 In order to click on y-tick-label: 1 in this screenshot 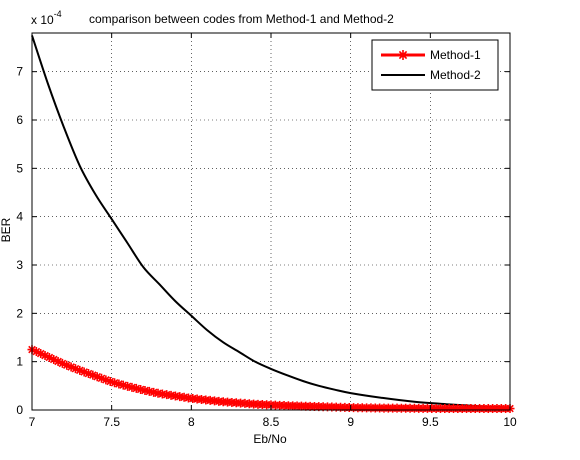, I will do `click(19, 362)`.